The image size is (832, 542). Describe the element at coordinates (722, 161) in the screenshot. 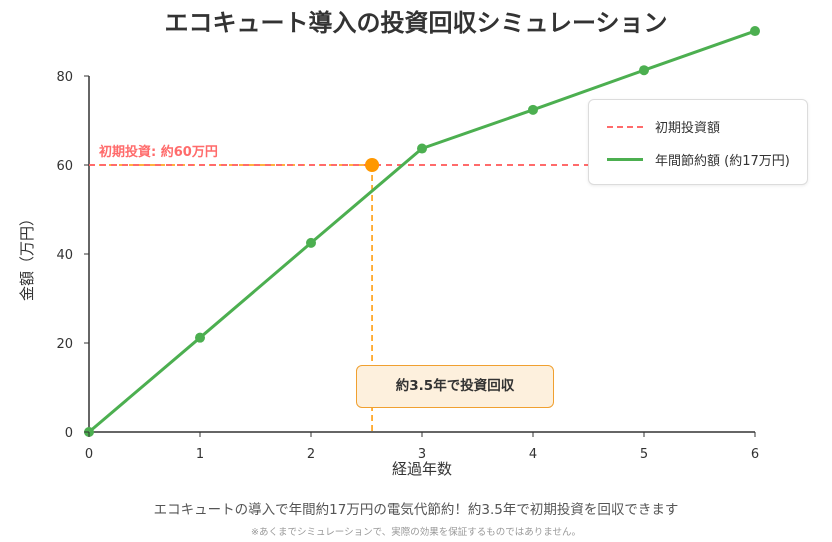

I see `legend-label-annual-savings: 年間節約額 (約17万円)` at that location.